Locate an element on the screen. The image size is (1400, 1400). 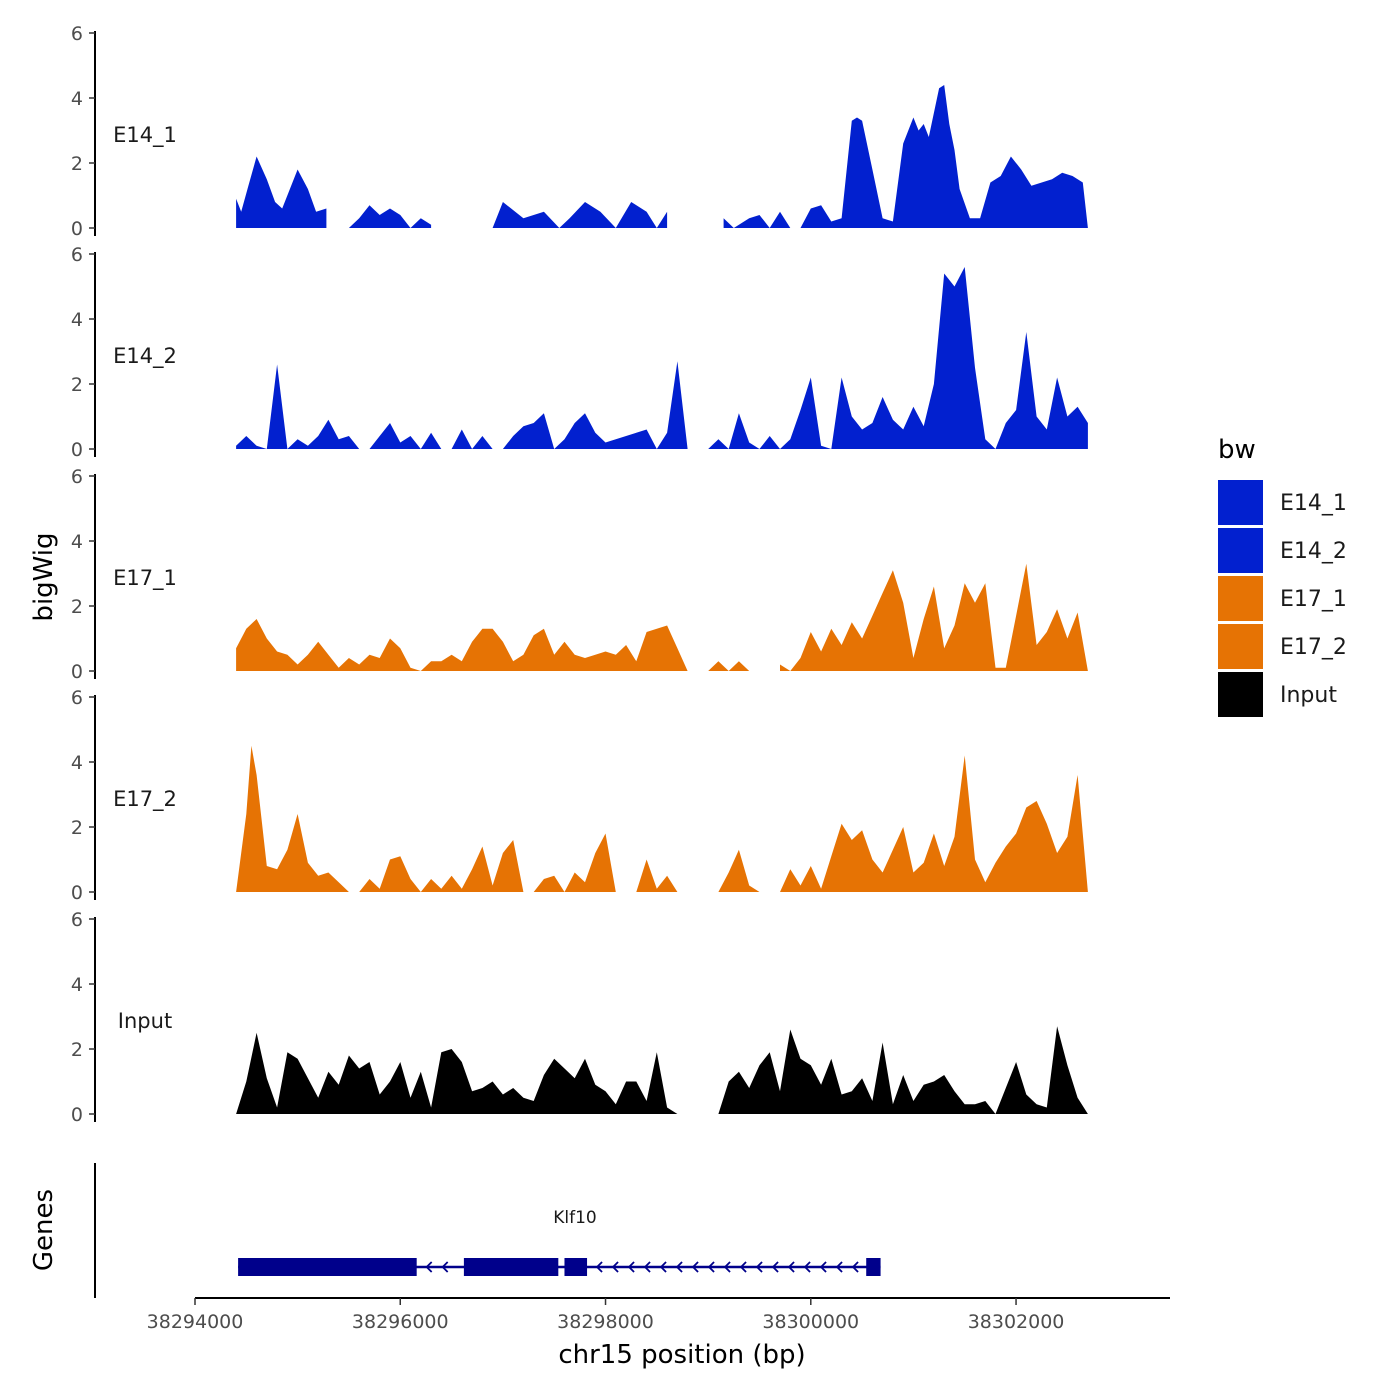
legend-item-input: Input is located at coordinates (1277, 694).